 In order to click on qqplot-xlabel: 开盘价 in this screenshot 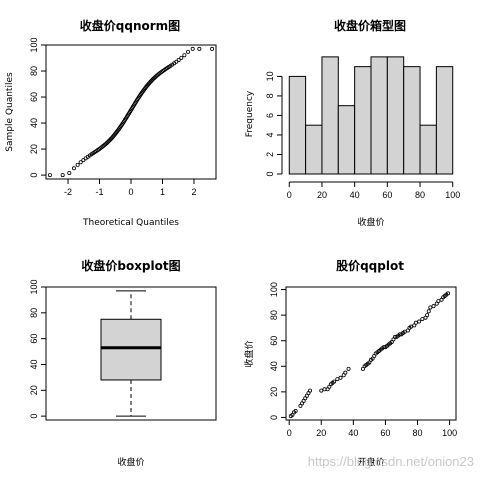, I will do `click(370, 462)`.